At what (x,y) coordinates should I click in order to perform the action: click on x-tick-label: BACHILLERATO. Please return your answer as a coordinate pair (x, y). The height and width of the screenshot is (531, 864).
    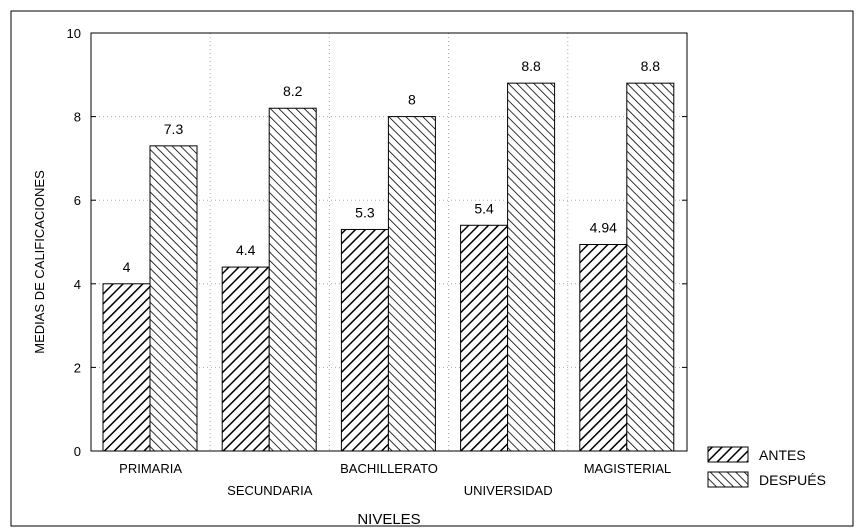
    Looking at the image, I should click on (389, 468).